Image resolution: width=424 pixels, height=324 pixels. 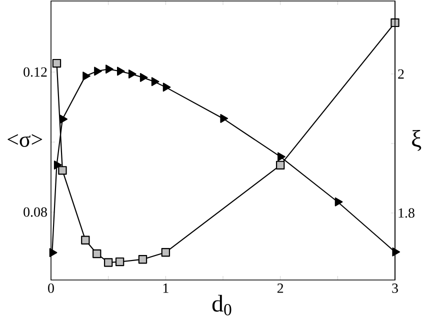 I want to click on y2-axis-title: ξ, so click(x=417, y=140).